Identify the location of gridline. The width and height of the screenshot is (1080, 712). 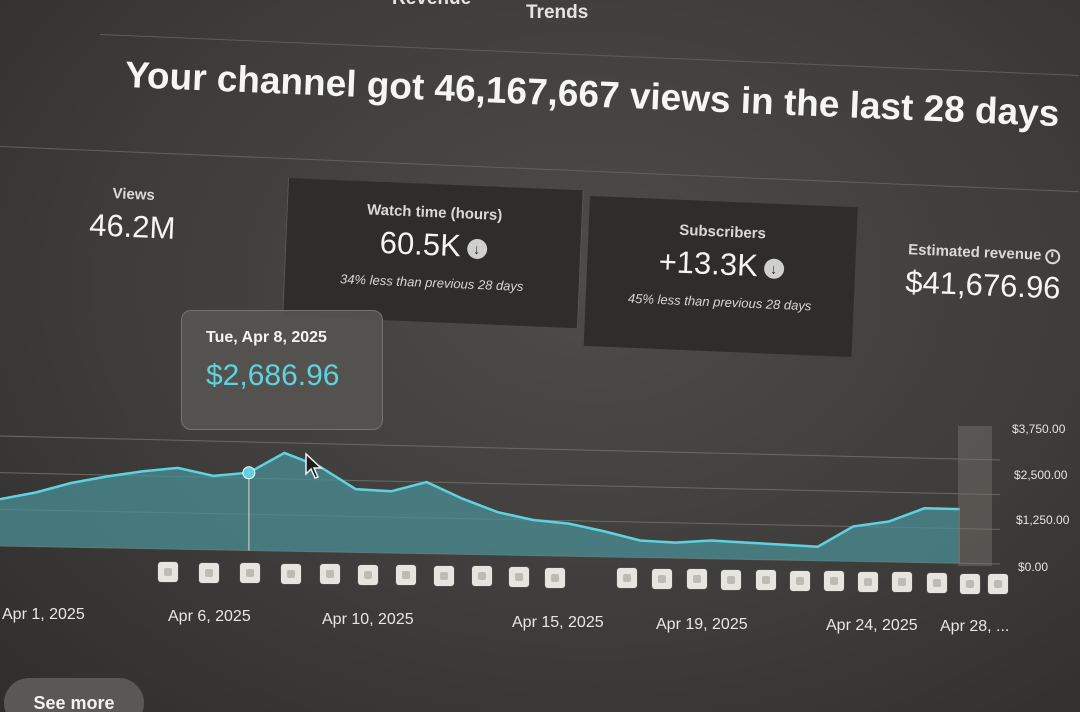
(500, 448).